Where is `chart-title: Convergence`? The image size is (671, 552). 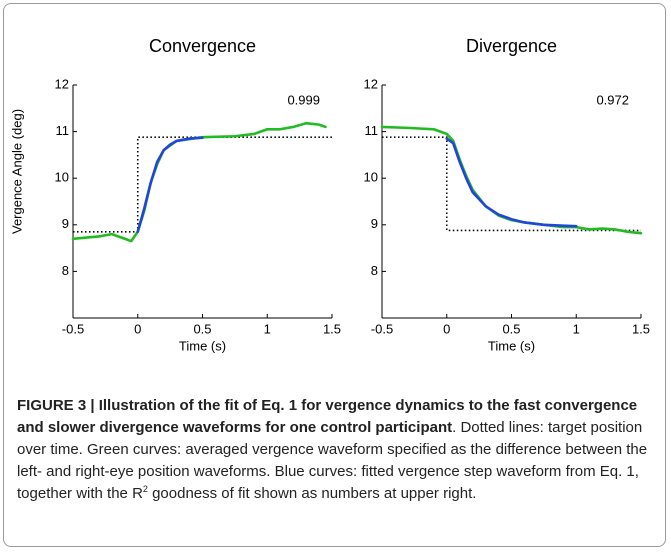
chart-title: Convergence is located at coordinates (202, 46).